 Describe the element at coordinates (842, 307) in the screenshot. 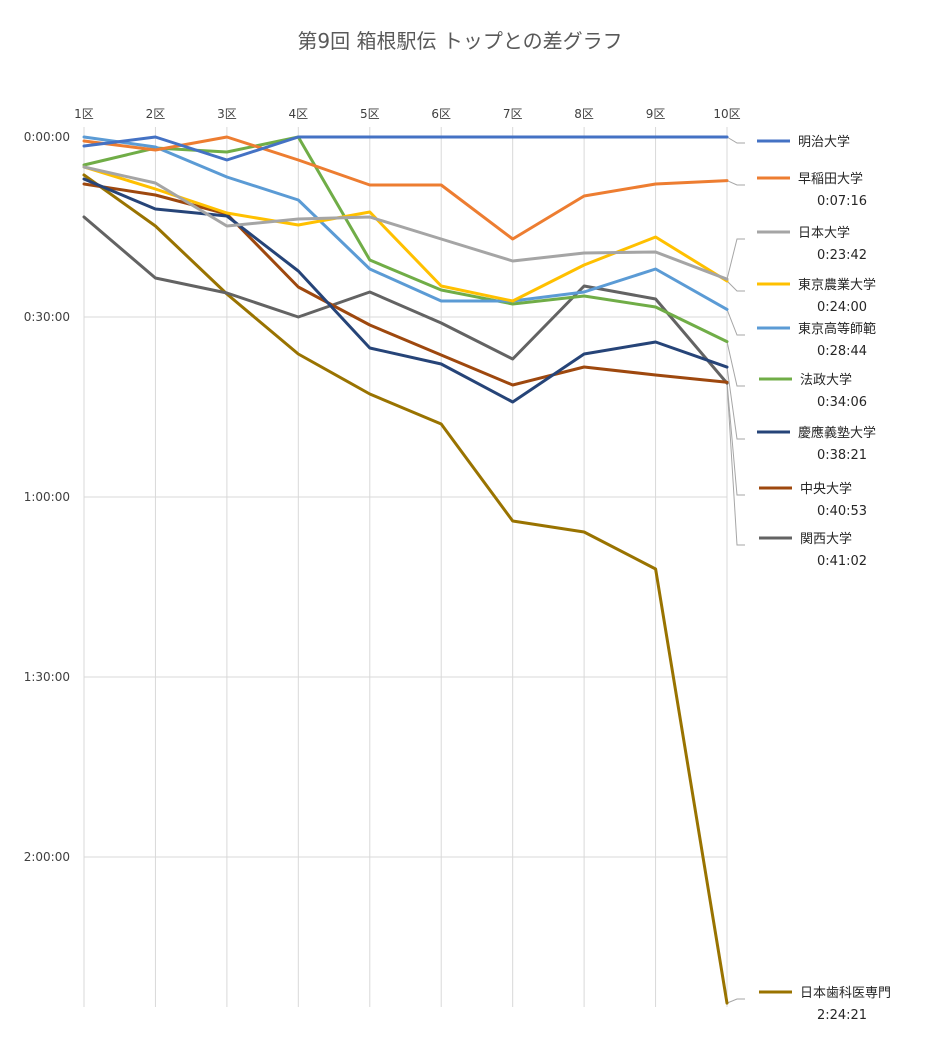

I see `legend-value-label: 0:24:00` at that location.